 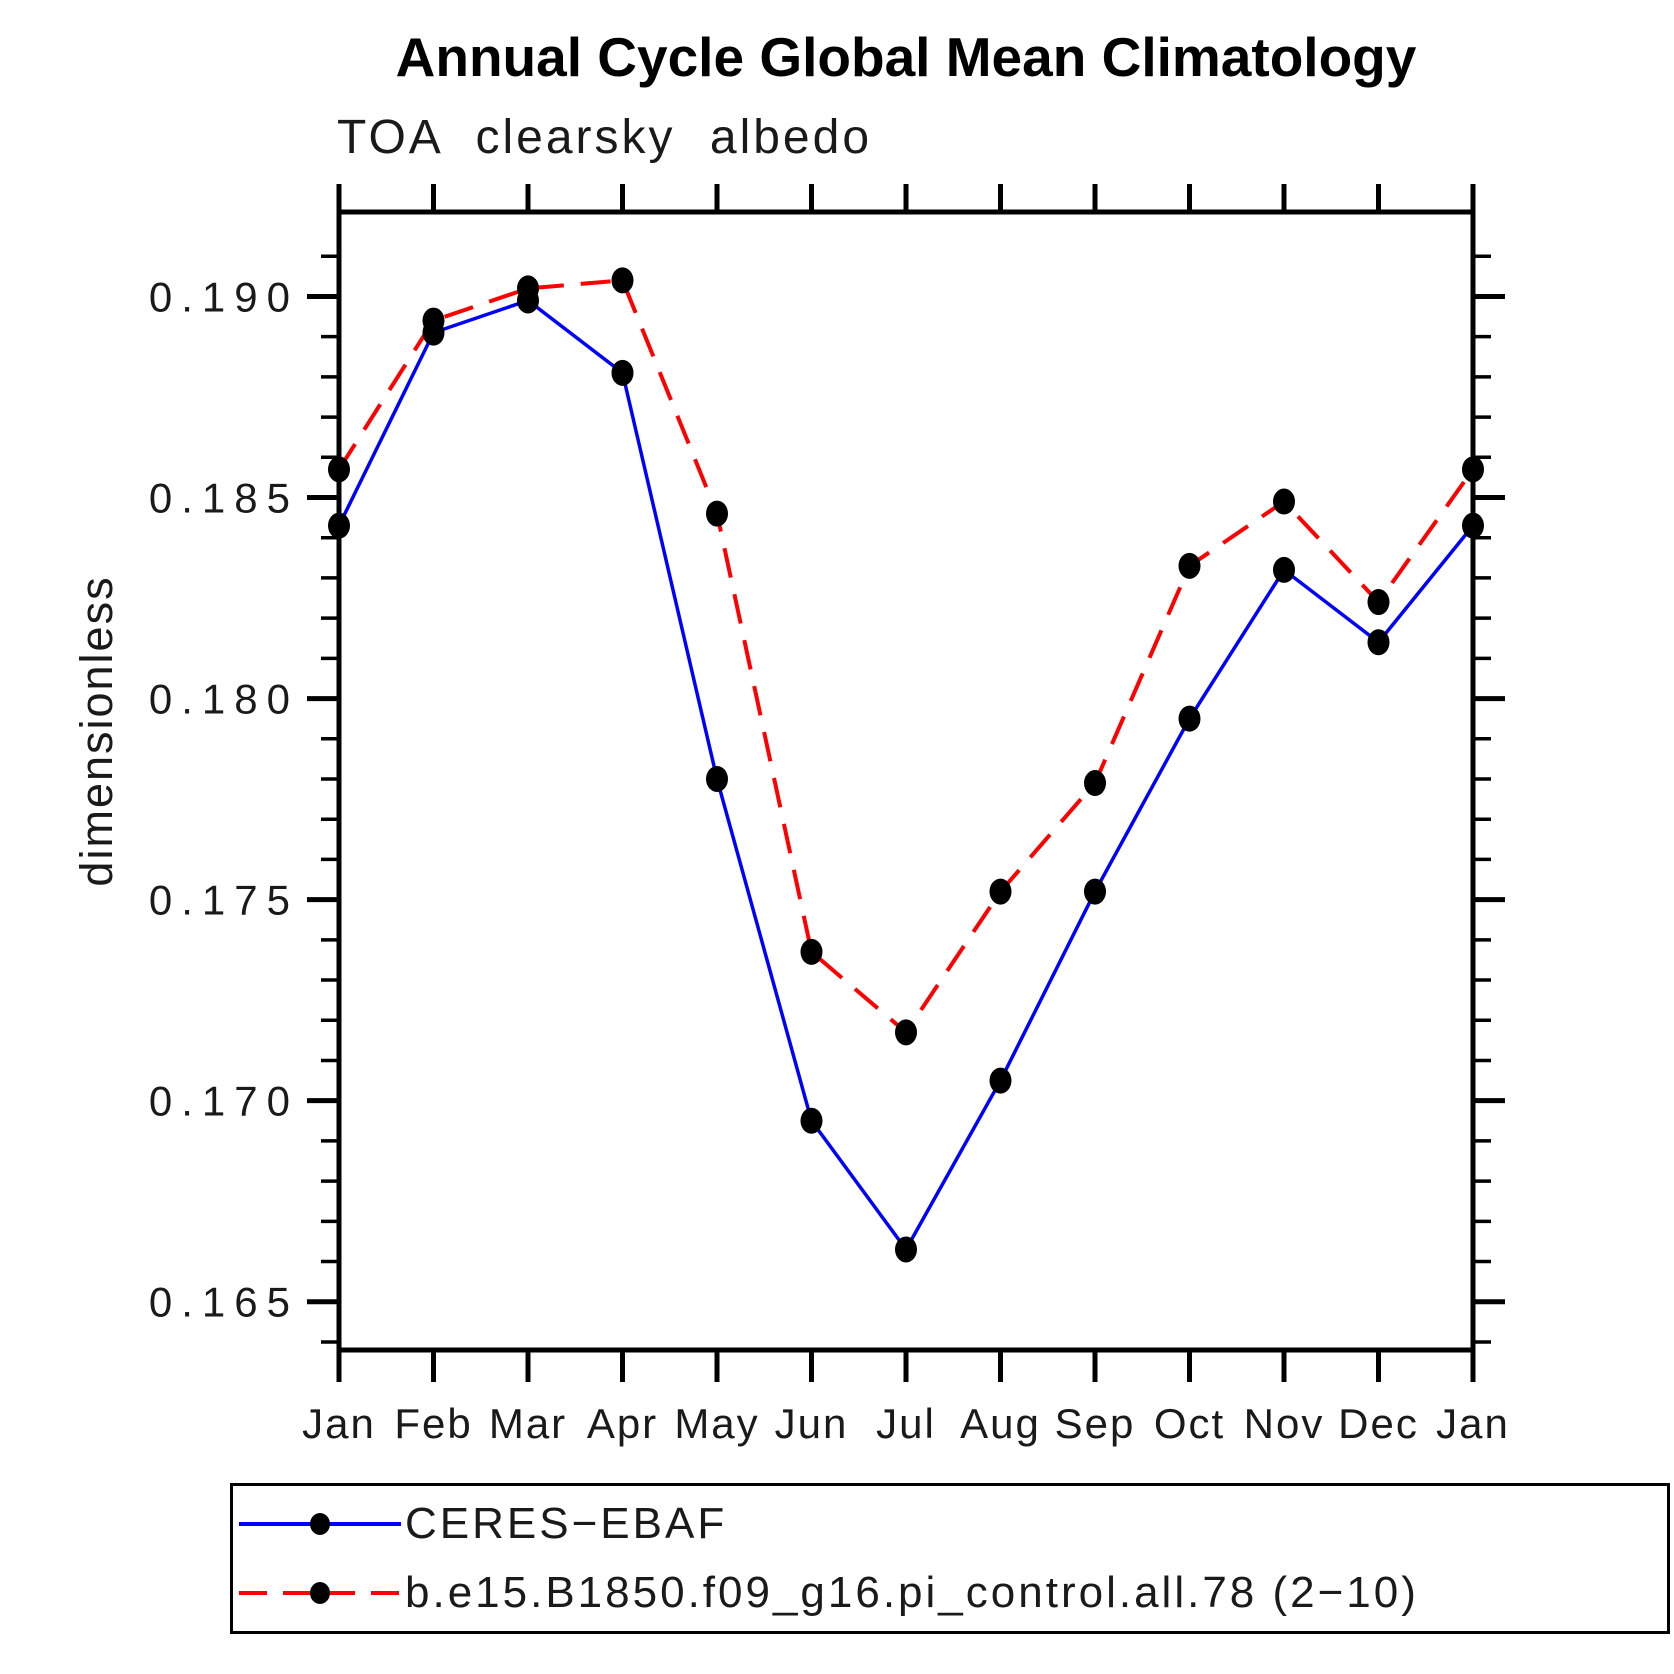 What do you see at coordinates (566, 1523) in the screenshot?
I see `legend-label-ceres: CERES−EBAF` at bounding box center [566, 1523].